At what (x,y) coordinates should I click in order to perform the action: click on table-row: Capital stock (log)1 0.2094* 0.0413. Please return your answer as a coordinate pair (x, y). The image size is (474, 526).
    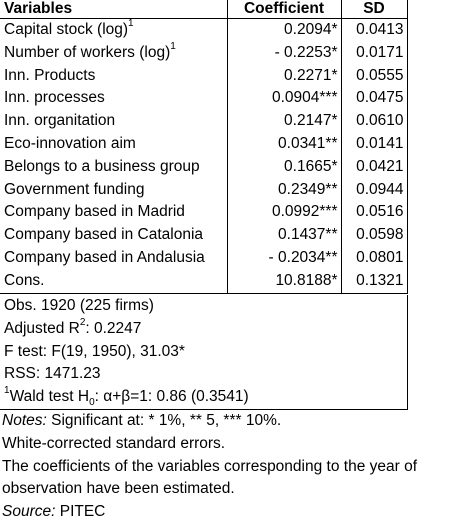
    Looking at the image, I should click on (204, 29).